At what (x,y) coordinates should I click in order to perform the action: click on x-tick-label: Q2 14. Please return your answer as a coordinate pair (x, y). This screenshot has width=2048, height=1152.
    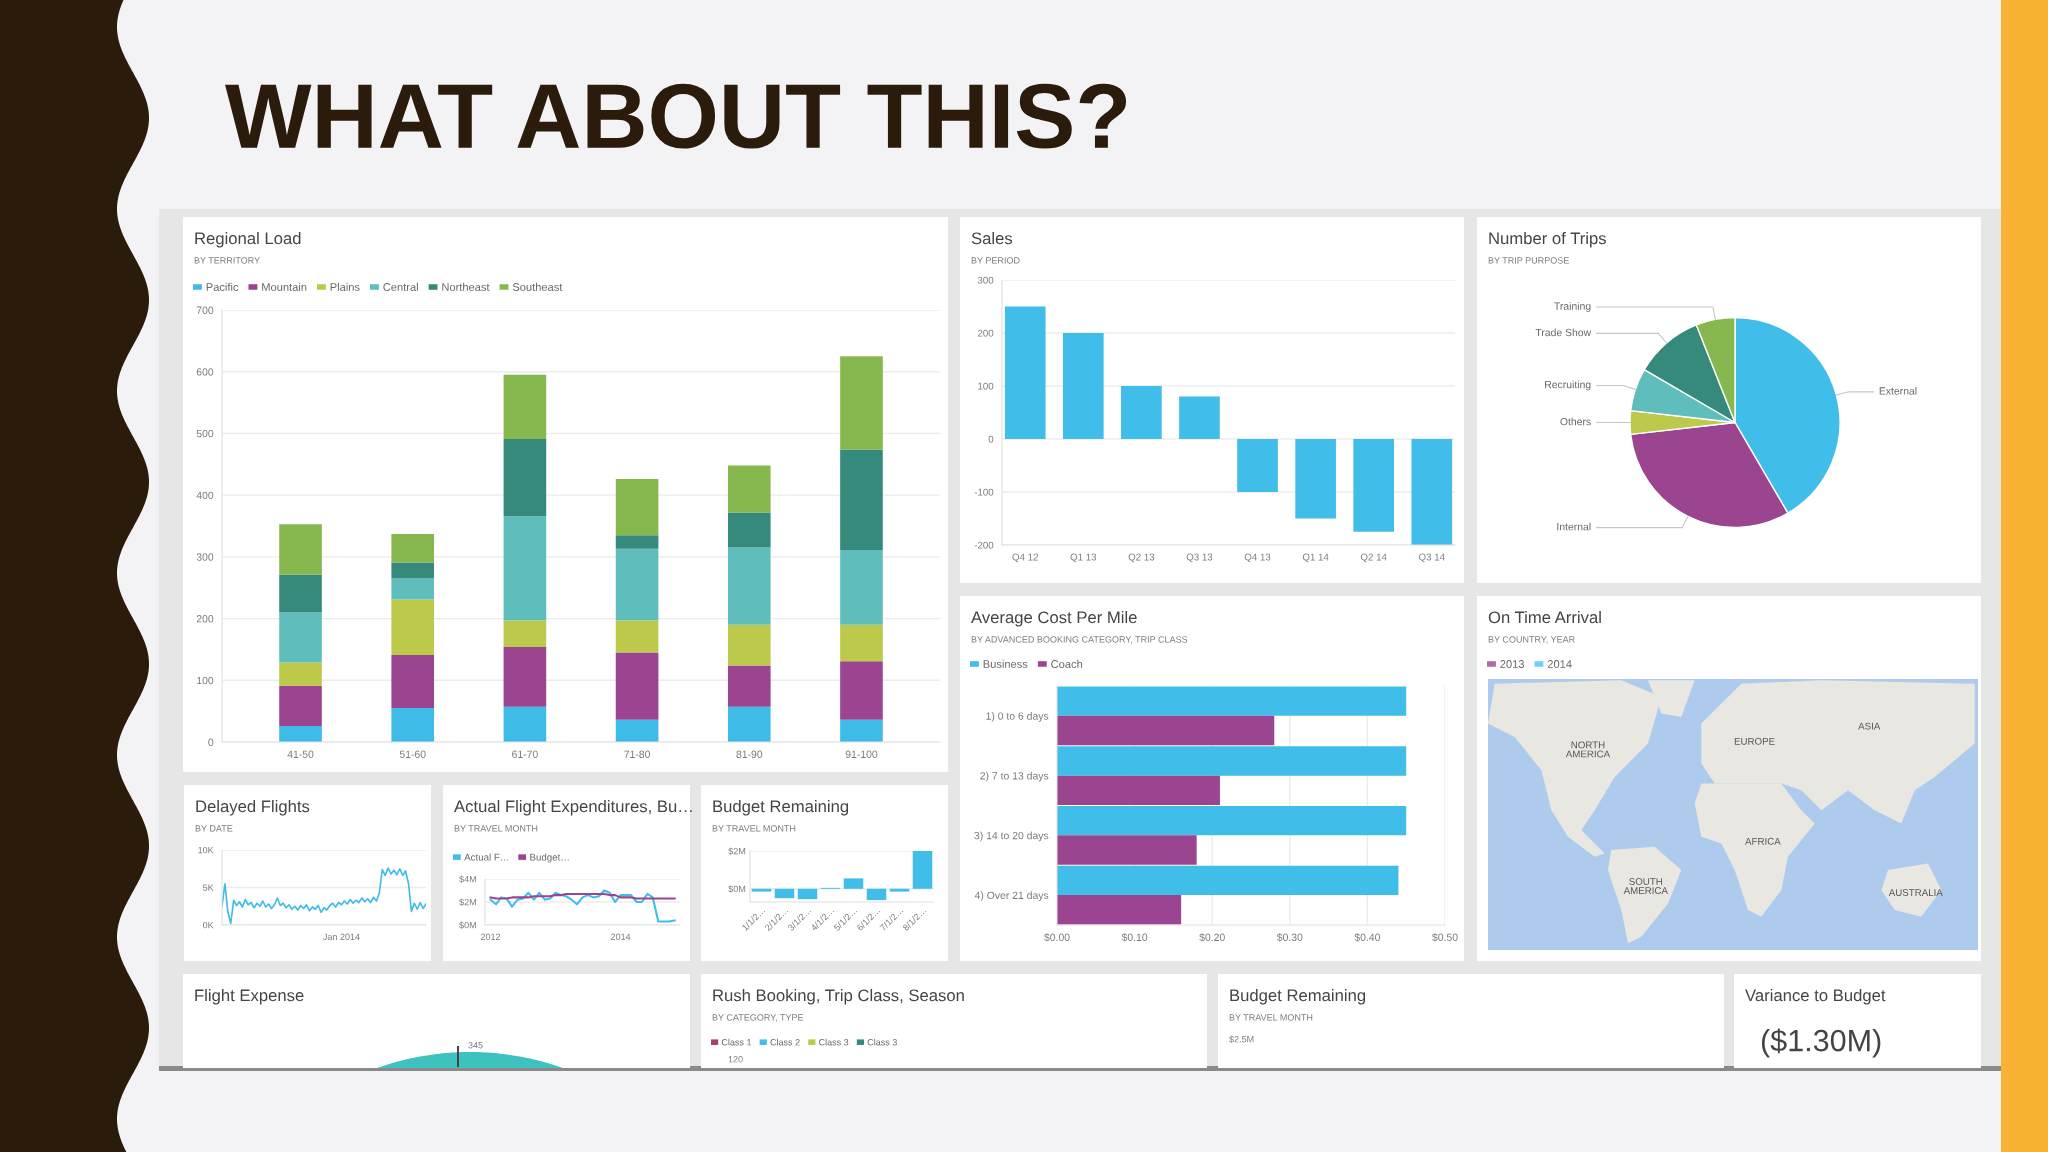
    Looking at the image, I should click on (1373, 558).